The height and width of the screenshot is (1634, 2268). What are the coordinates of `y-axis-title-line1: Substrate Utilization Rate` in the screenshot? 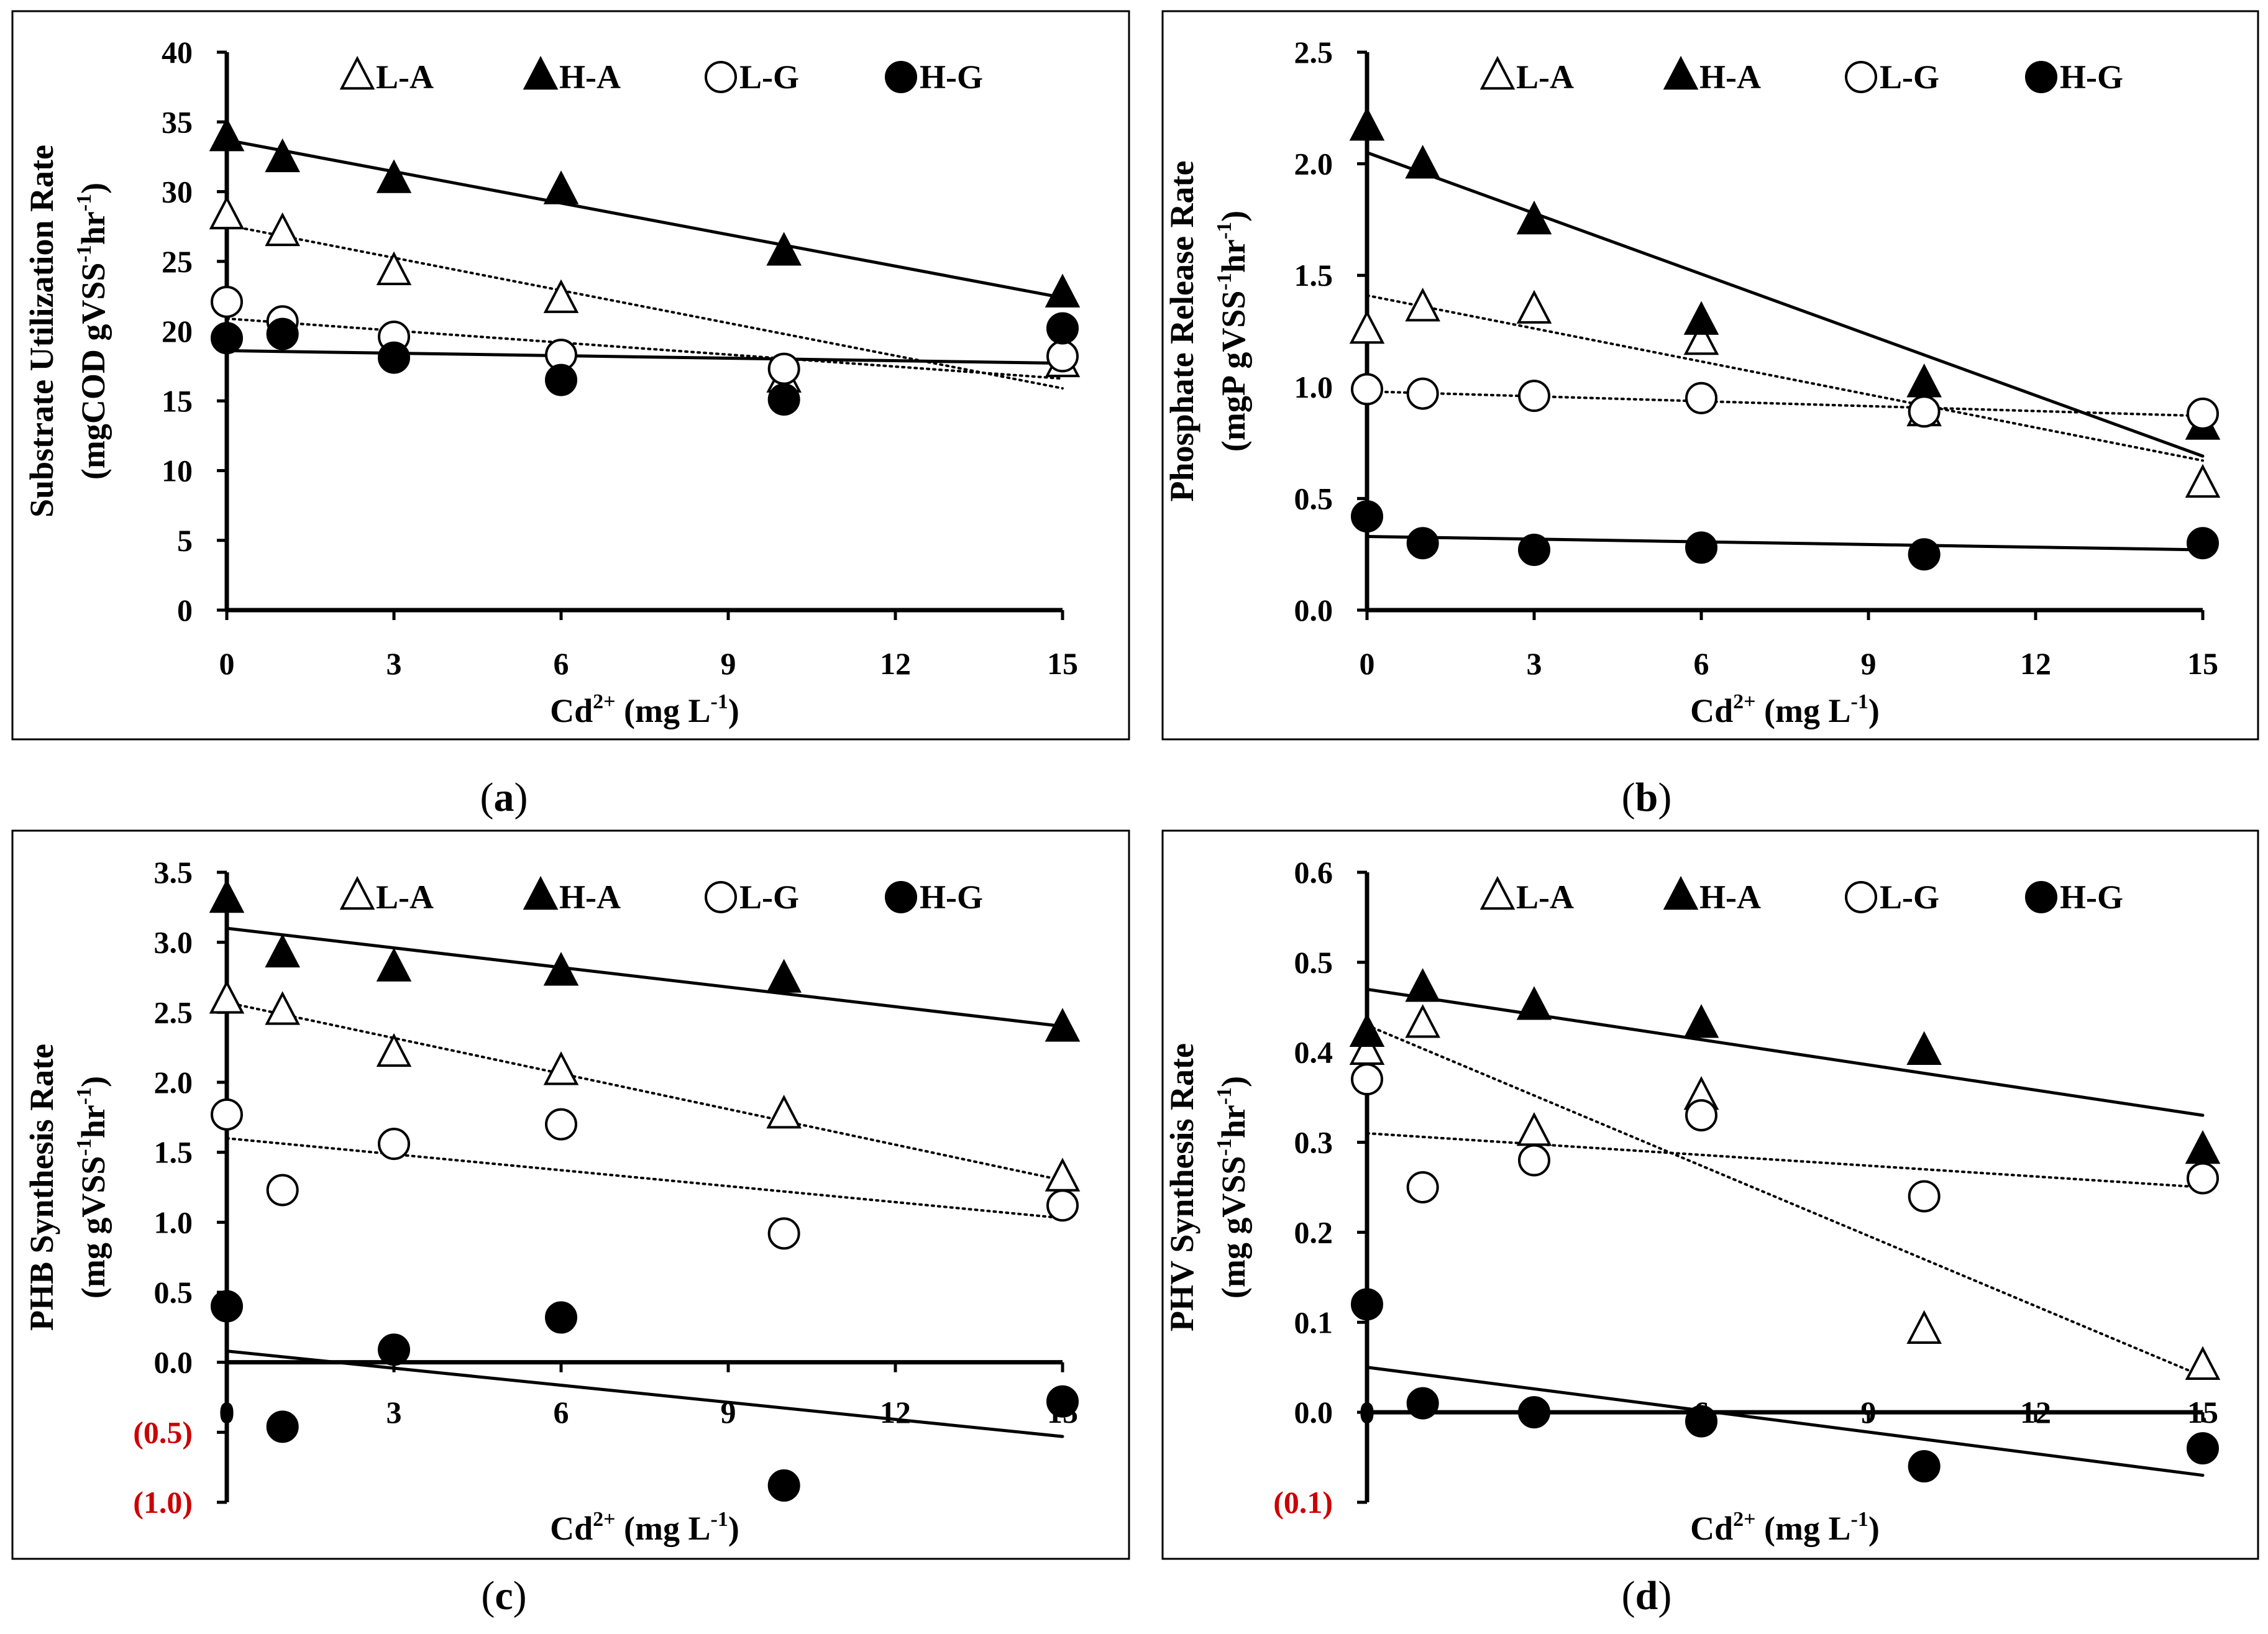 It's located at (41, 331).